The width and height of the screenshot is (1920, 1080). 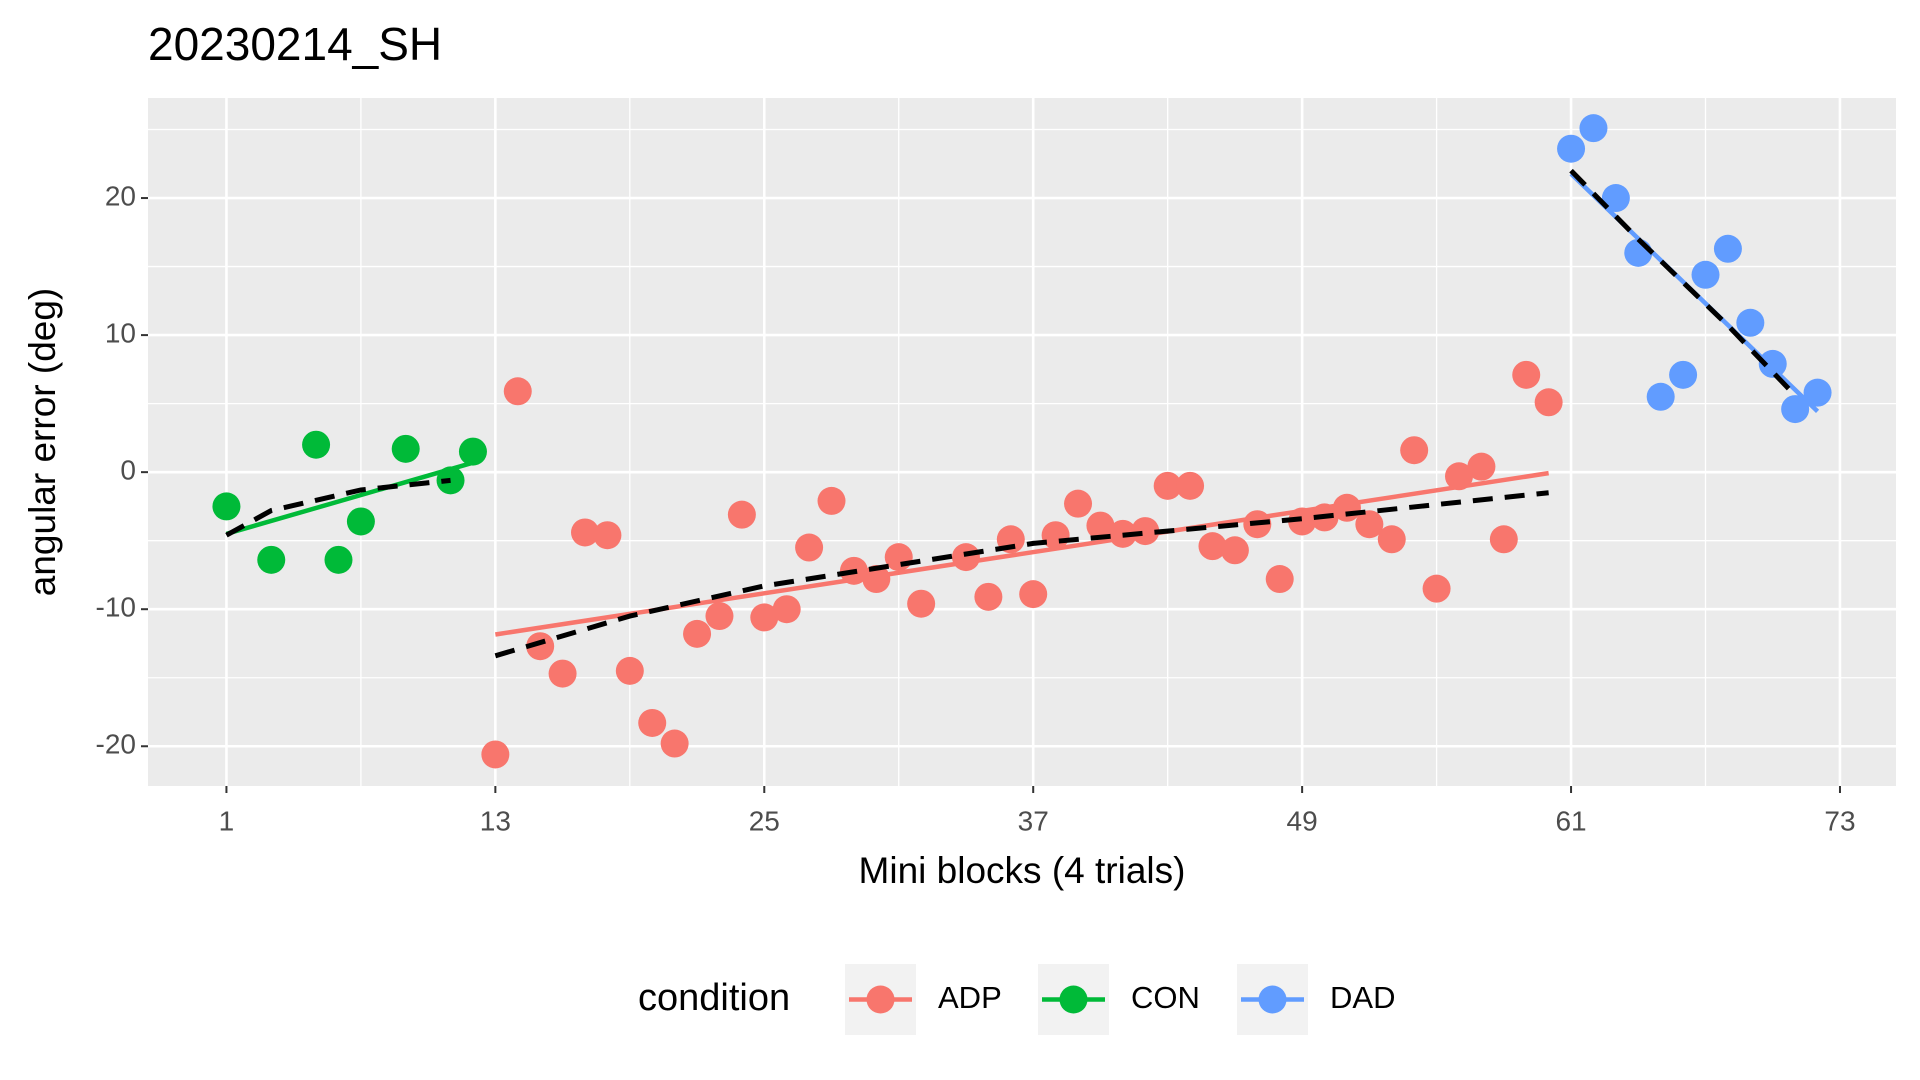 What do you see at coordinates (42, 442) in the screenshot?
I see `y-axis-title: angular error (deg)` at bounding box center [42, 442].